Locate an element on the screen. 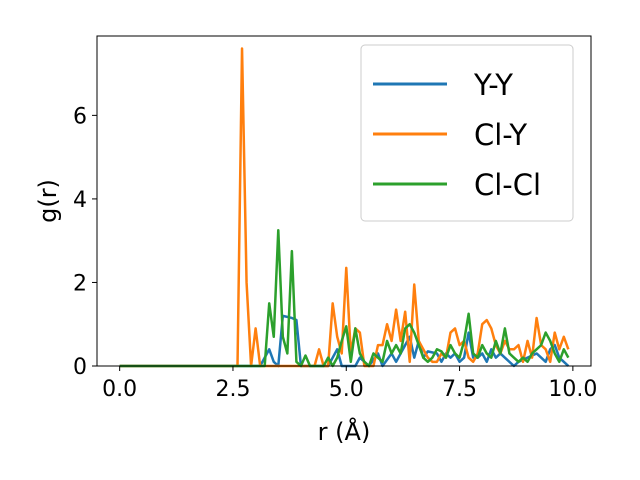 The image size is (640, 480). x-tick-label: 10.0 is located at coordinates (572, 389).